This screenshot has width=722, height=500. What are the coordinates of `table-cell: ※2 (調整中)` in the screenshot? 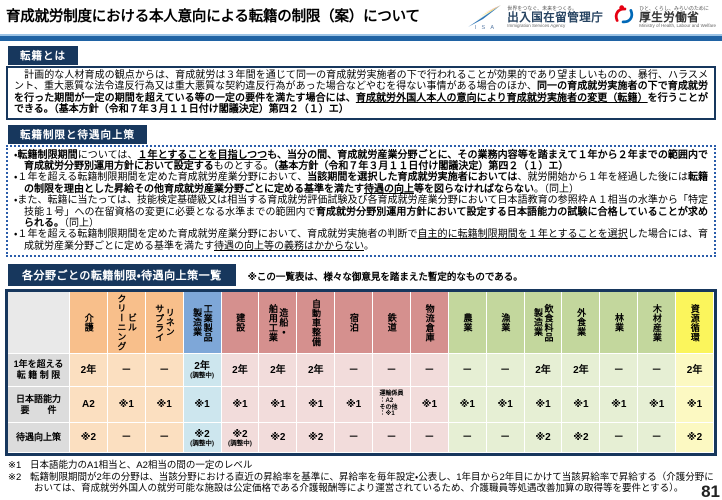 It's located at (240, 438).